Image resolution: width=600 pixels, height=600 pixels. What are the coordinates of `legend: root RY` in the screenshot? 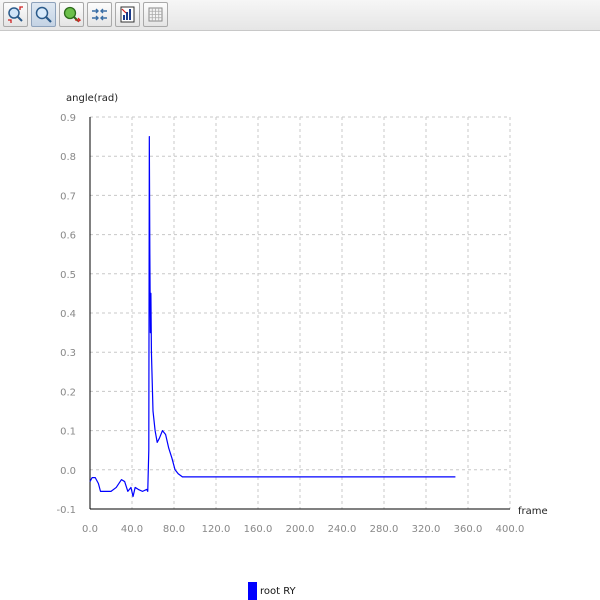 It's located at (272, 591).